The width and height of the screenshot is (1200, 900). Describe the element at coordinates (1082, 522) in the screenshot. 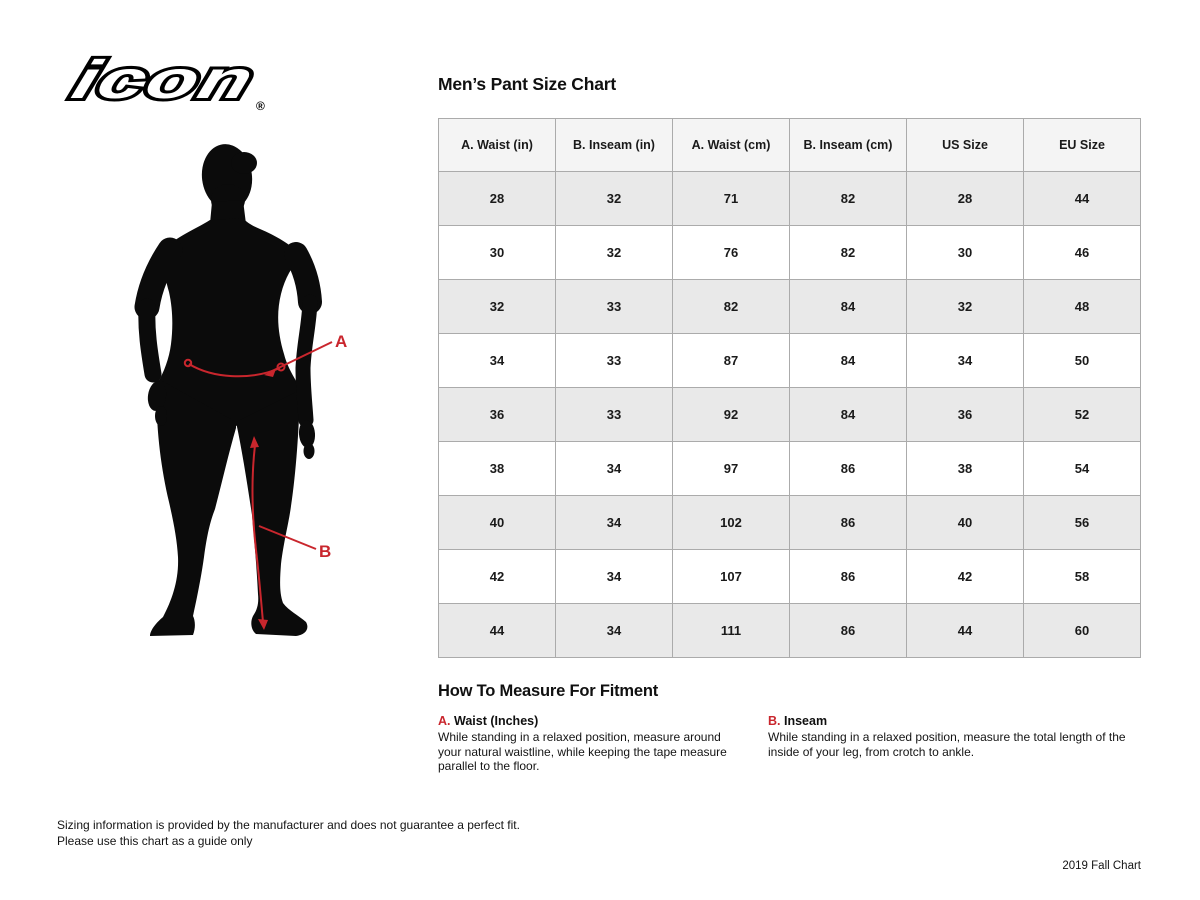

I see `table-cell: 56` at that location.